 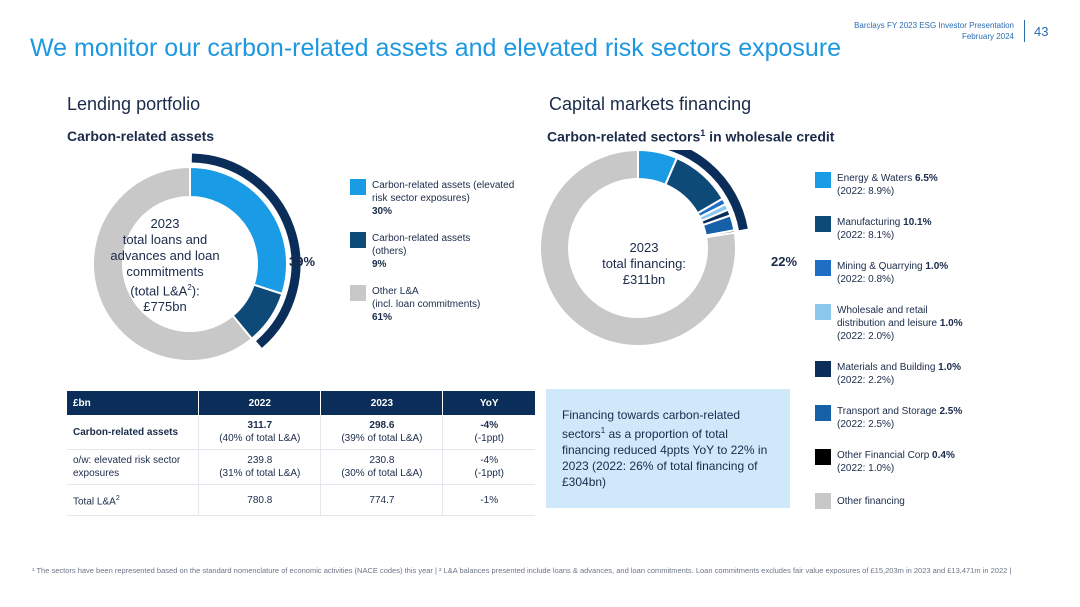 I want to click on legend-value: 9%, so click(x=379, y=264).